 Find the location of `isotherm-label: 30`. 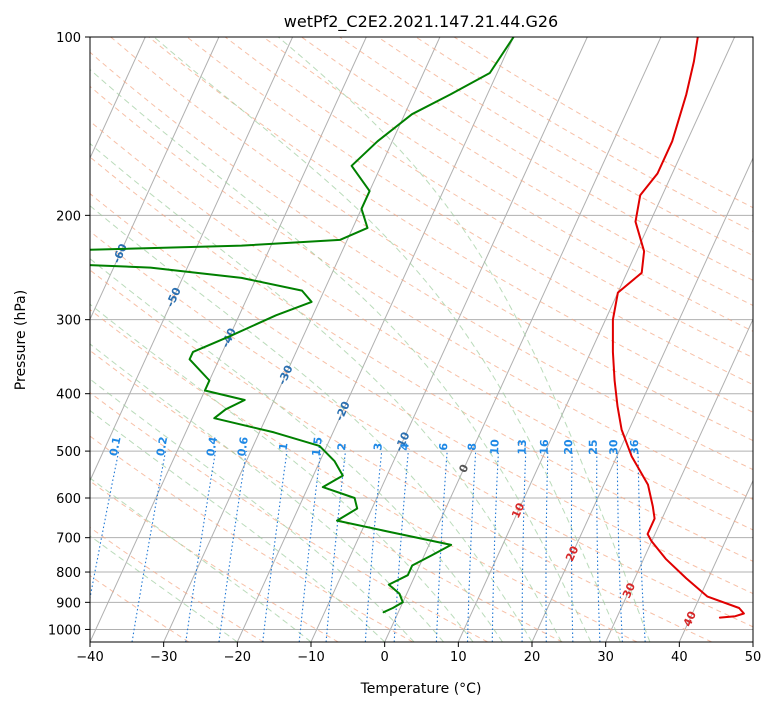

isotherm-label: 30 is located at coordinates (629, 591).